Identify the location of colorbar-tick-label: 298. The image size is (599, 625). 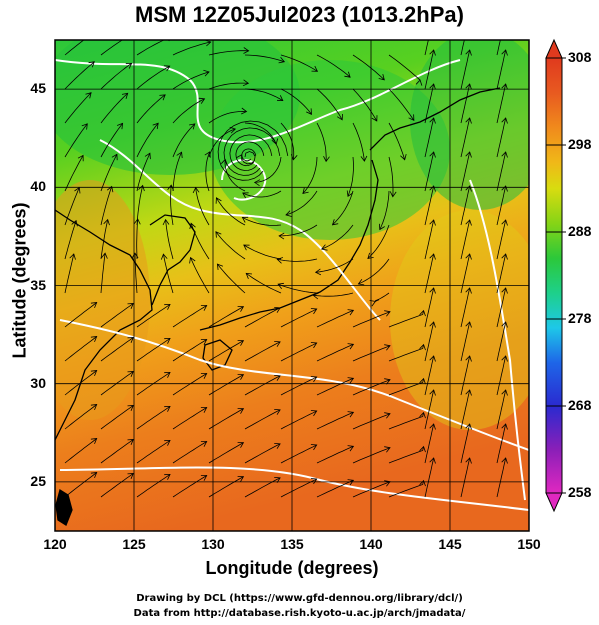
(580, 144).